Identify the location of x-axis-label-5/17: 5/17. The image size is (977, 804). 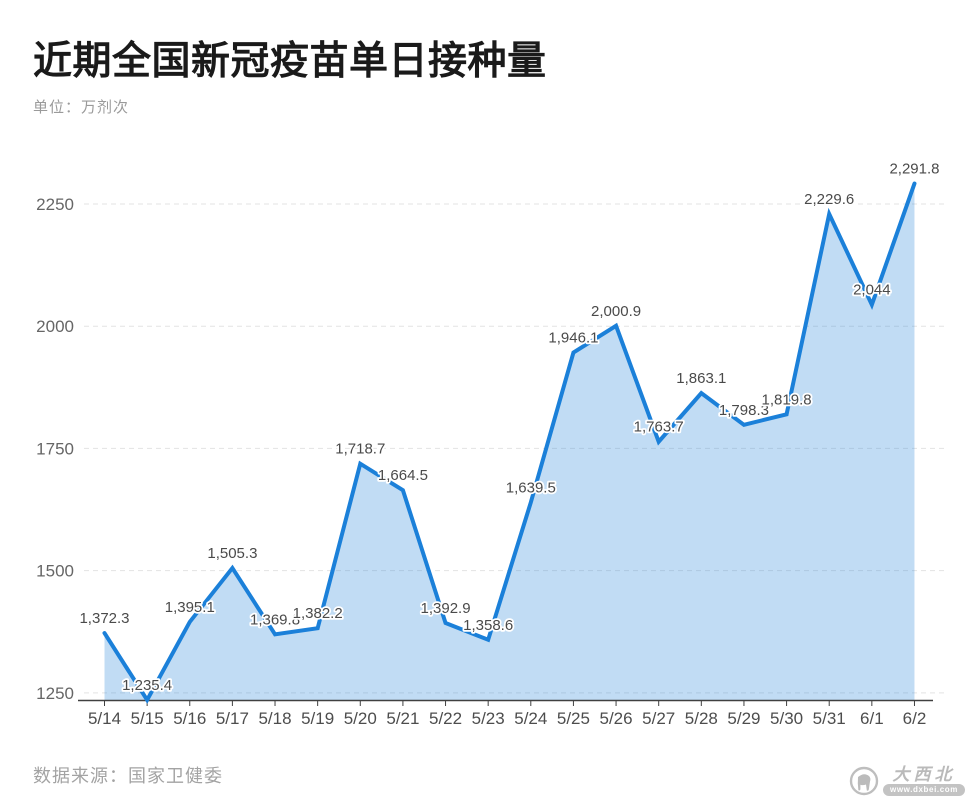
(232, 718).